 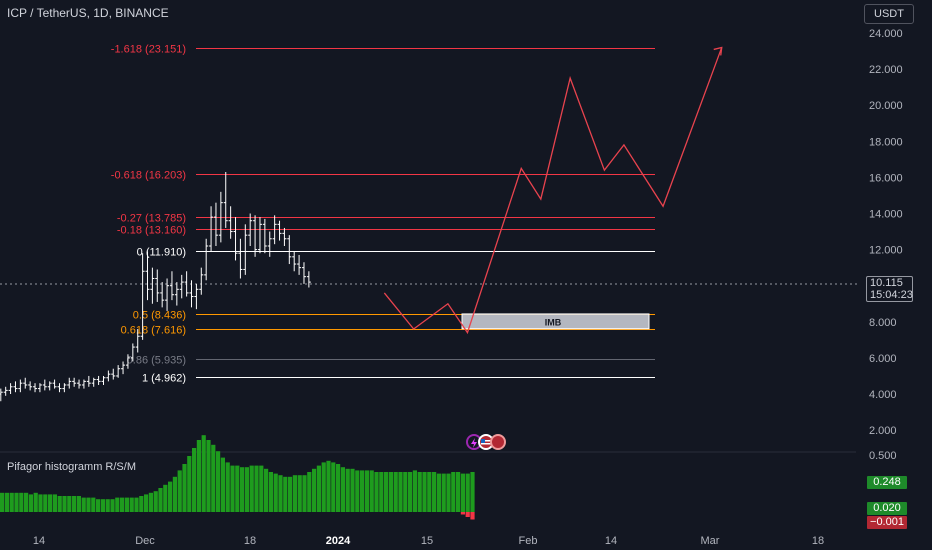 What do you see at coordinates (889, 14) in the screenshot?
I see `currency-button: USDT` at bounding box center [889, 14].